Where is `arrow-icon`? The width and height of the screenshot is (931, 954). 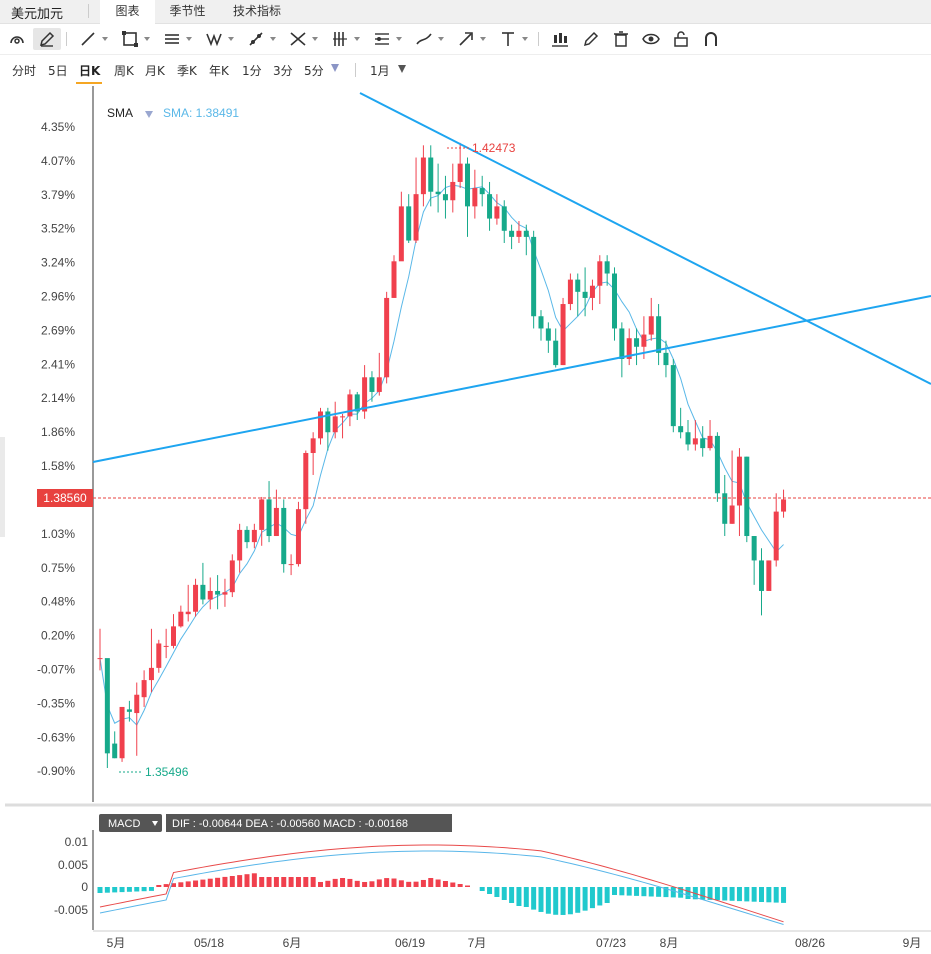 arrow-icon is located at coordinates (466, 39).